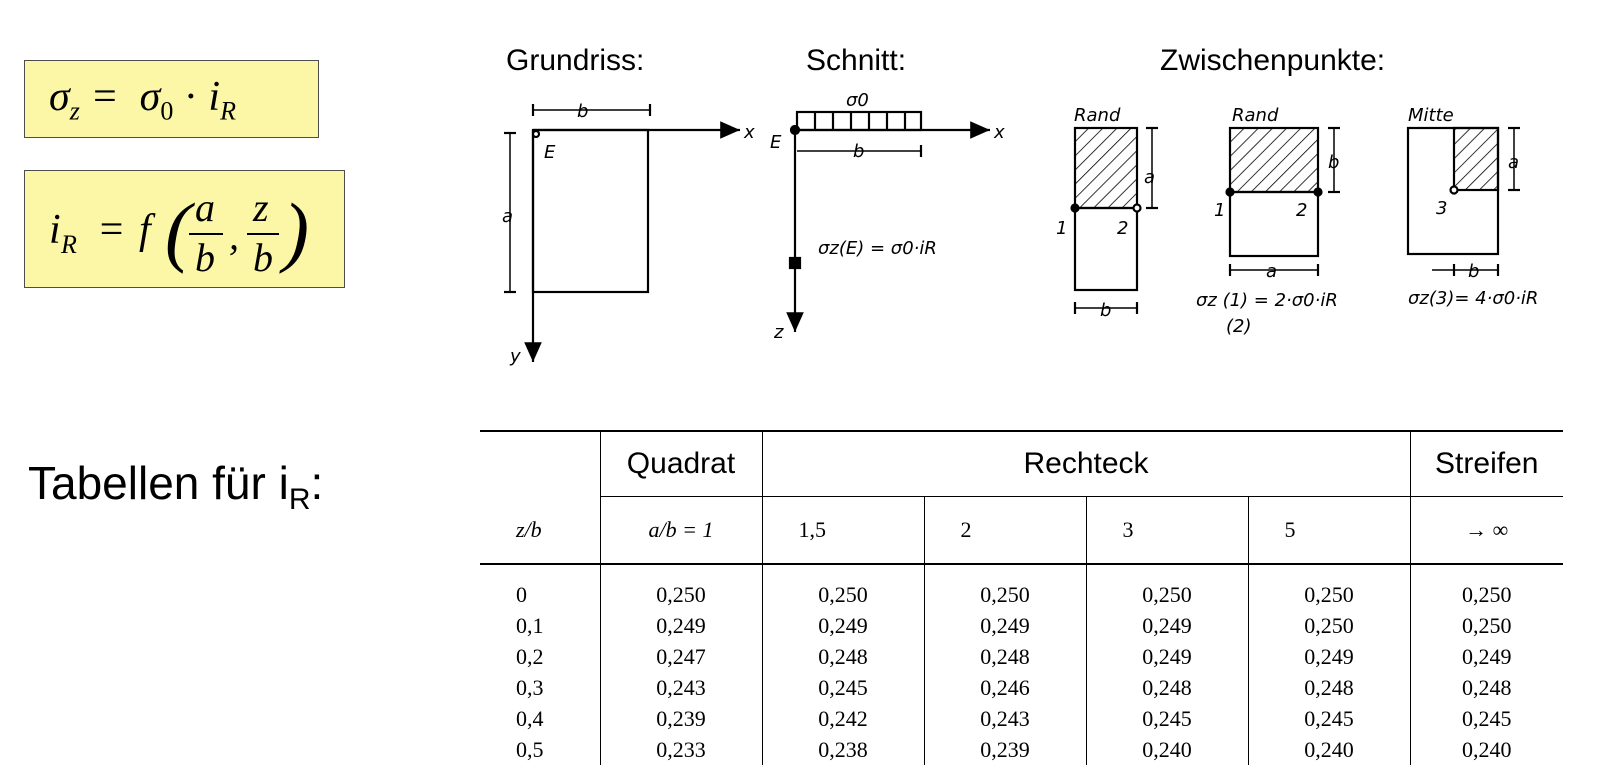 The width and height of the screenshot is (1624, 773). I want to click on zp-mitte-sigma: σz(3)= 4·σ0·iR, so click(1473, 298).